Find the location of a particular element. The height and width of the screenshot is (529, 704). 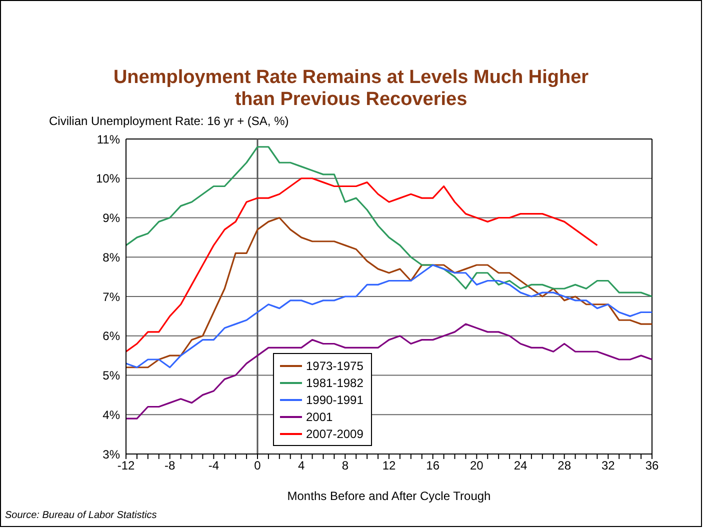

y-tick-label: 7% is located at coordinates (111, 297).